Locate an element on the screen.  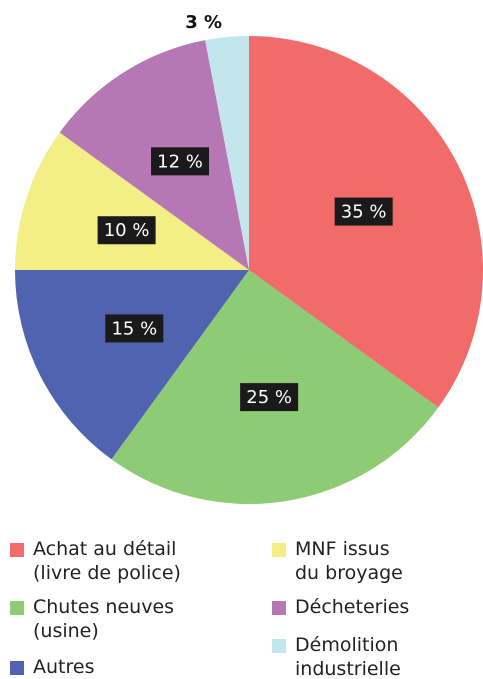
data-label-group: 25 % is located at coordinates (269, 397).